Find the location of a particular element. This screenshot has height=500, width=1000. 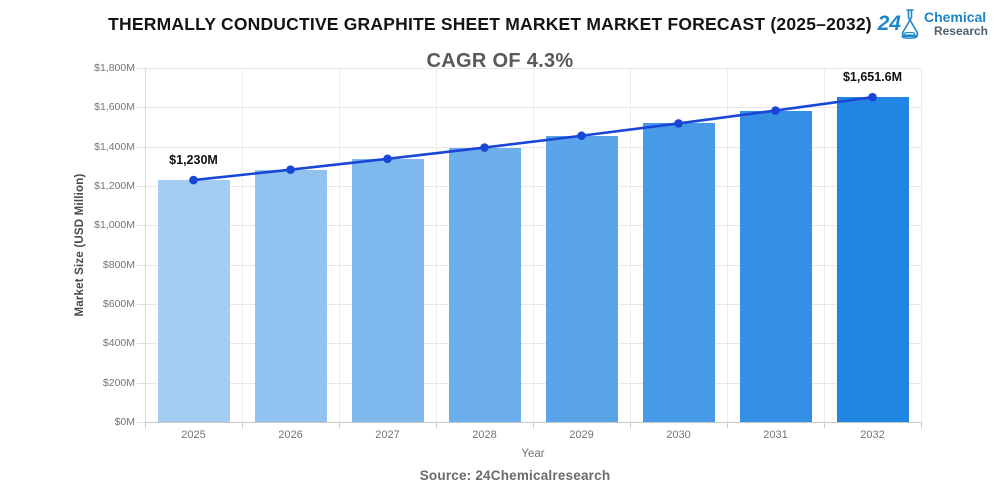

x-tick-label: 2030 is located at coordinates (678, 435).